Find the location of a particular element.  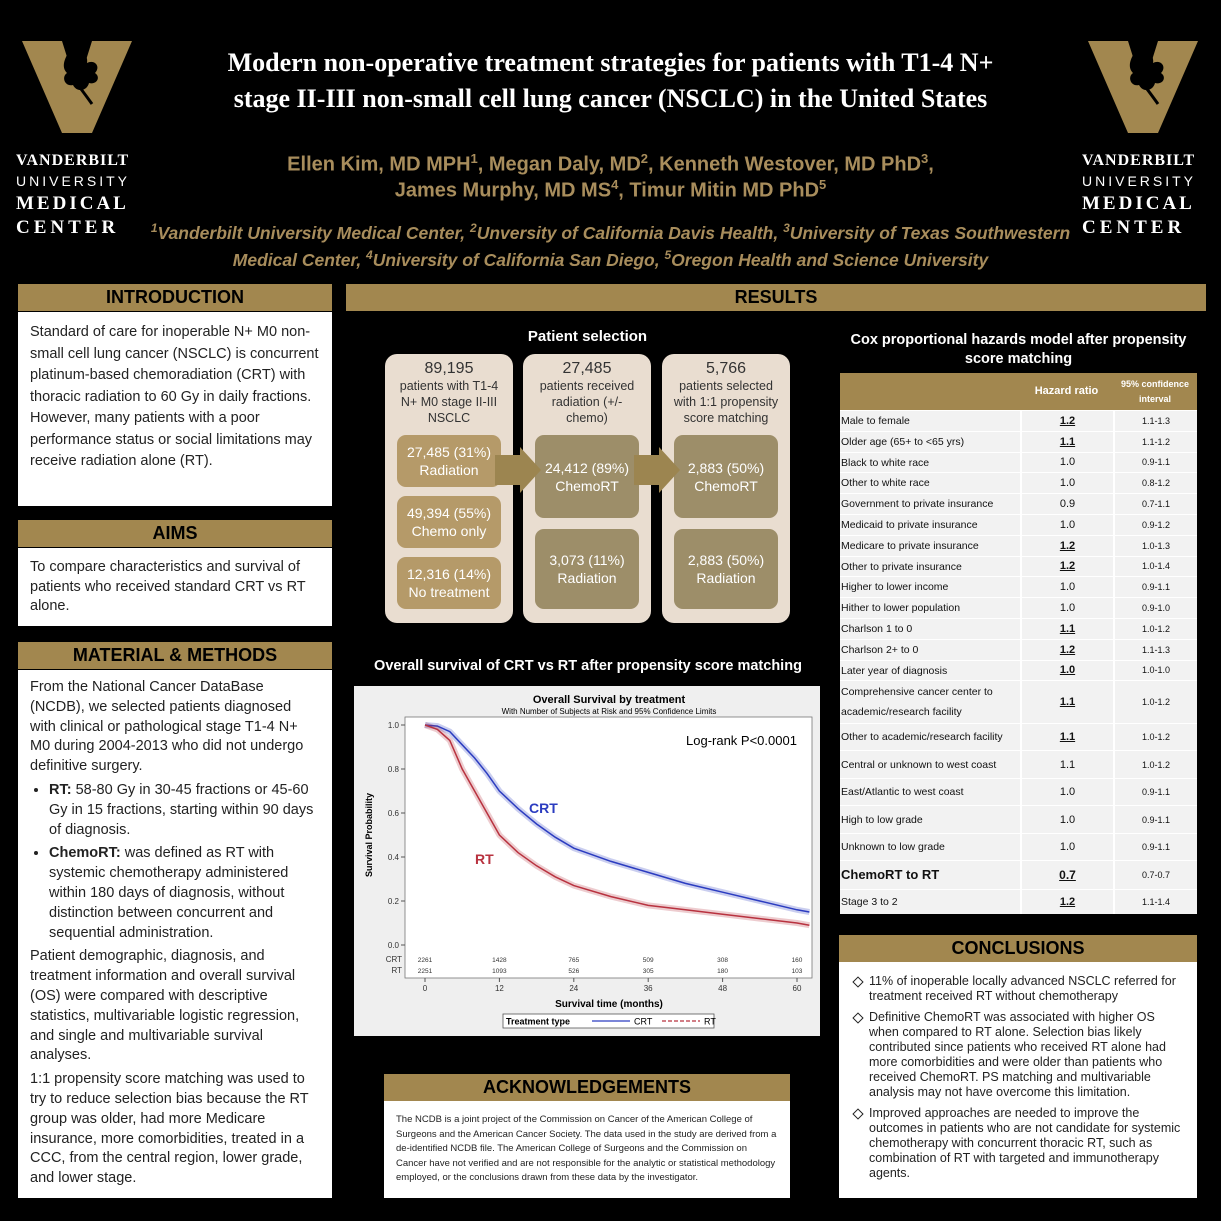

cox-row: High to low grade 1.0 0.9-1.1 is located at coordinates (1018, 819).